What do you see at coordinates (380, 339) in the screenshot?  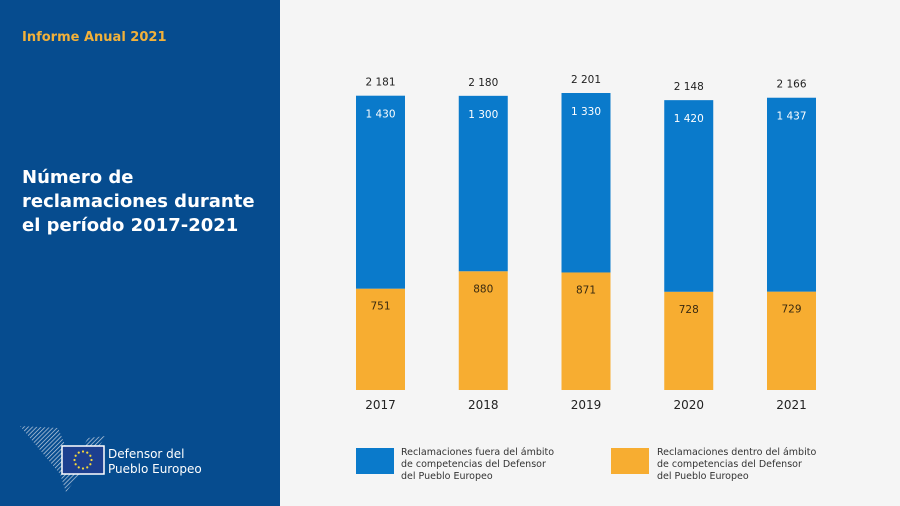 I see `bar-inside-2017` at bounding box center [380, 339].